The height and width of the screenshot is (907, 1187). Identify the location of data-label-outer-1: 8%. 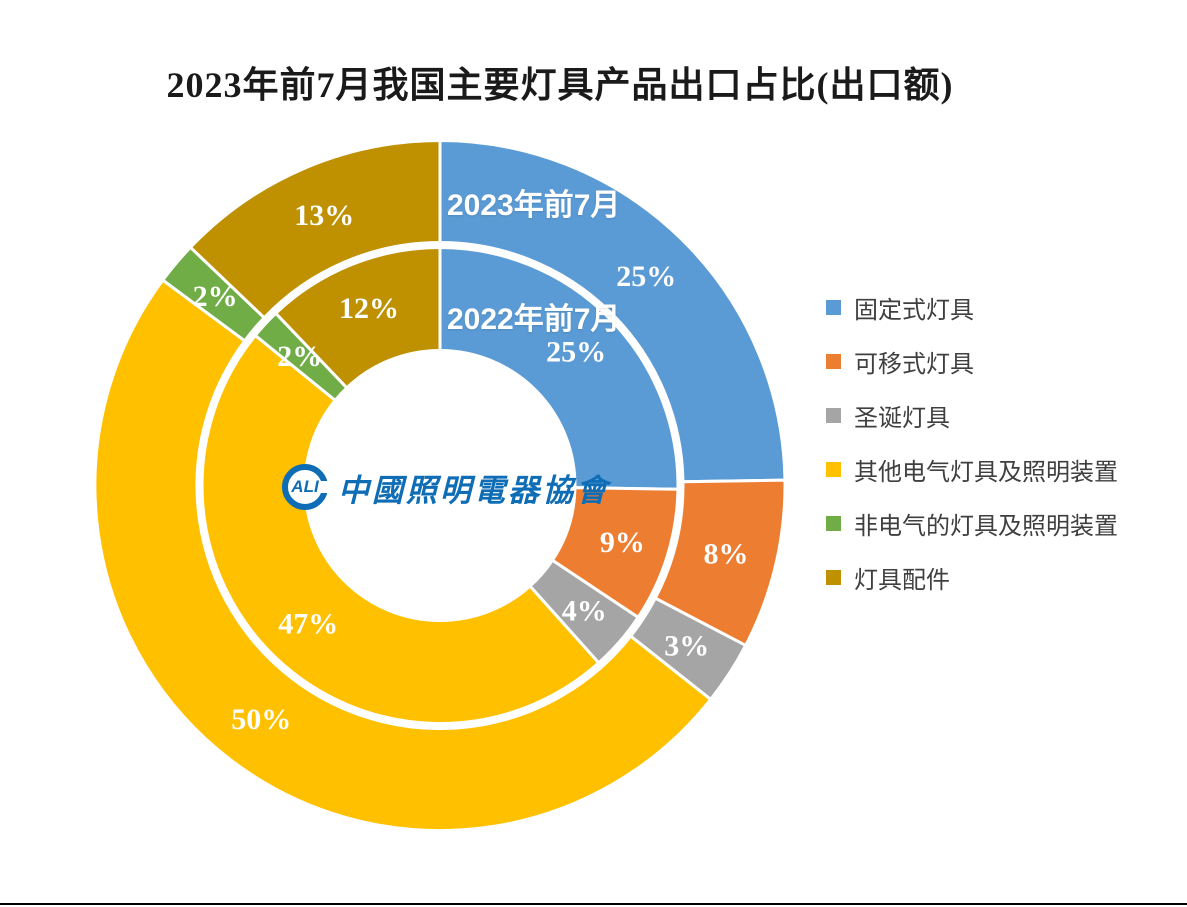
(726, 554).